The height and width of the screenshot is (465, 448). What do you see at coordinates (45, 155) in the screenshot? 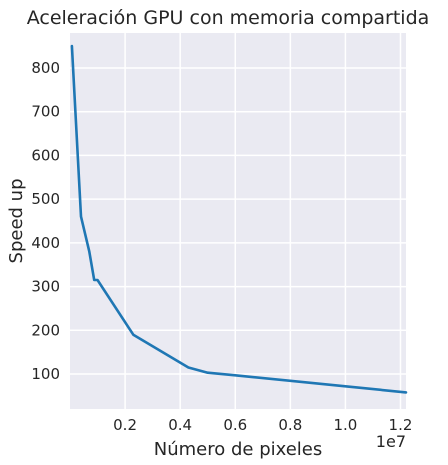
I see `y-tick-label: 600` at bounding box center [45, 155].